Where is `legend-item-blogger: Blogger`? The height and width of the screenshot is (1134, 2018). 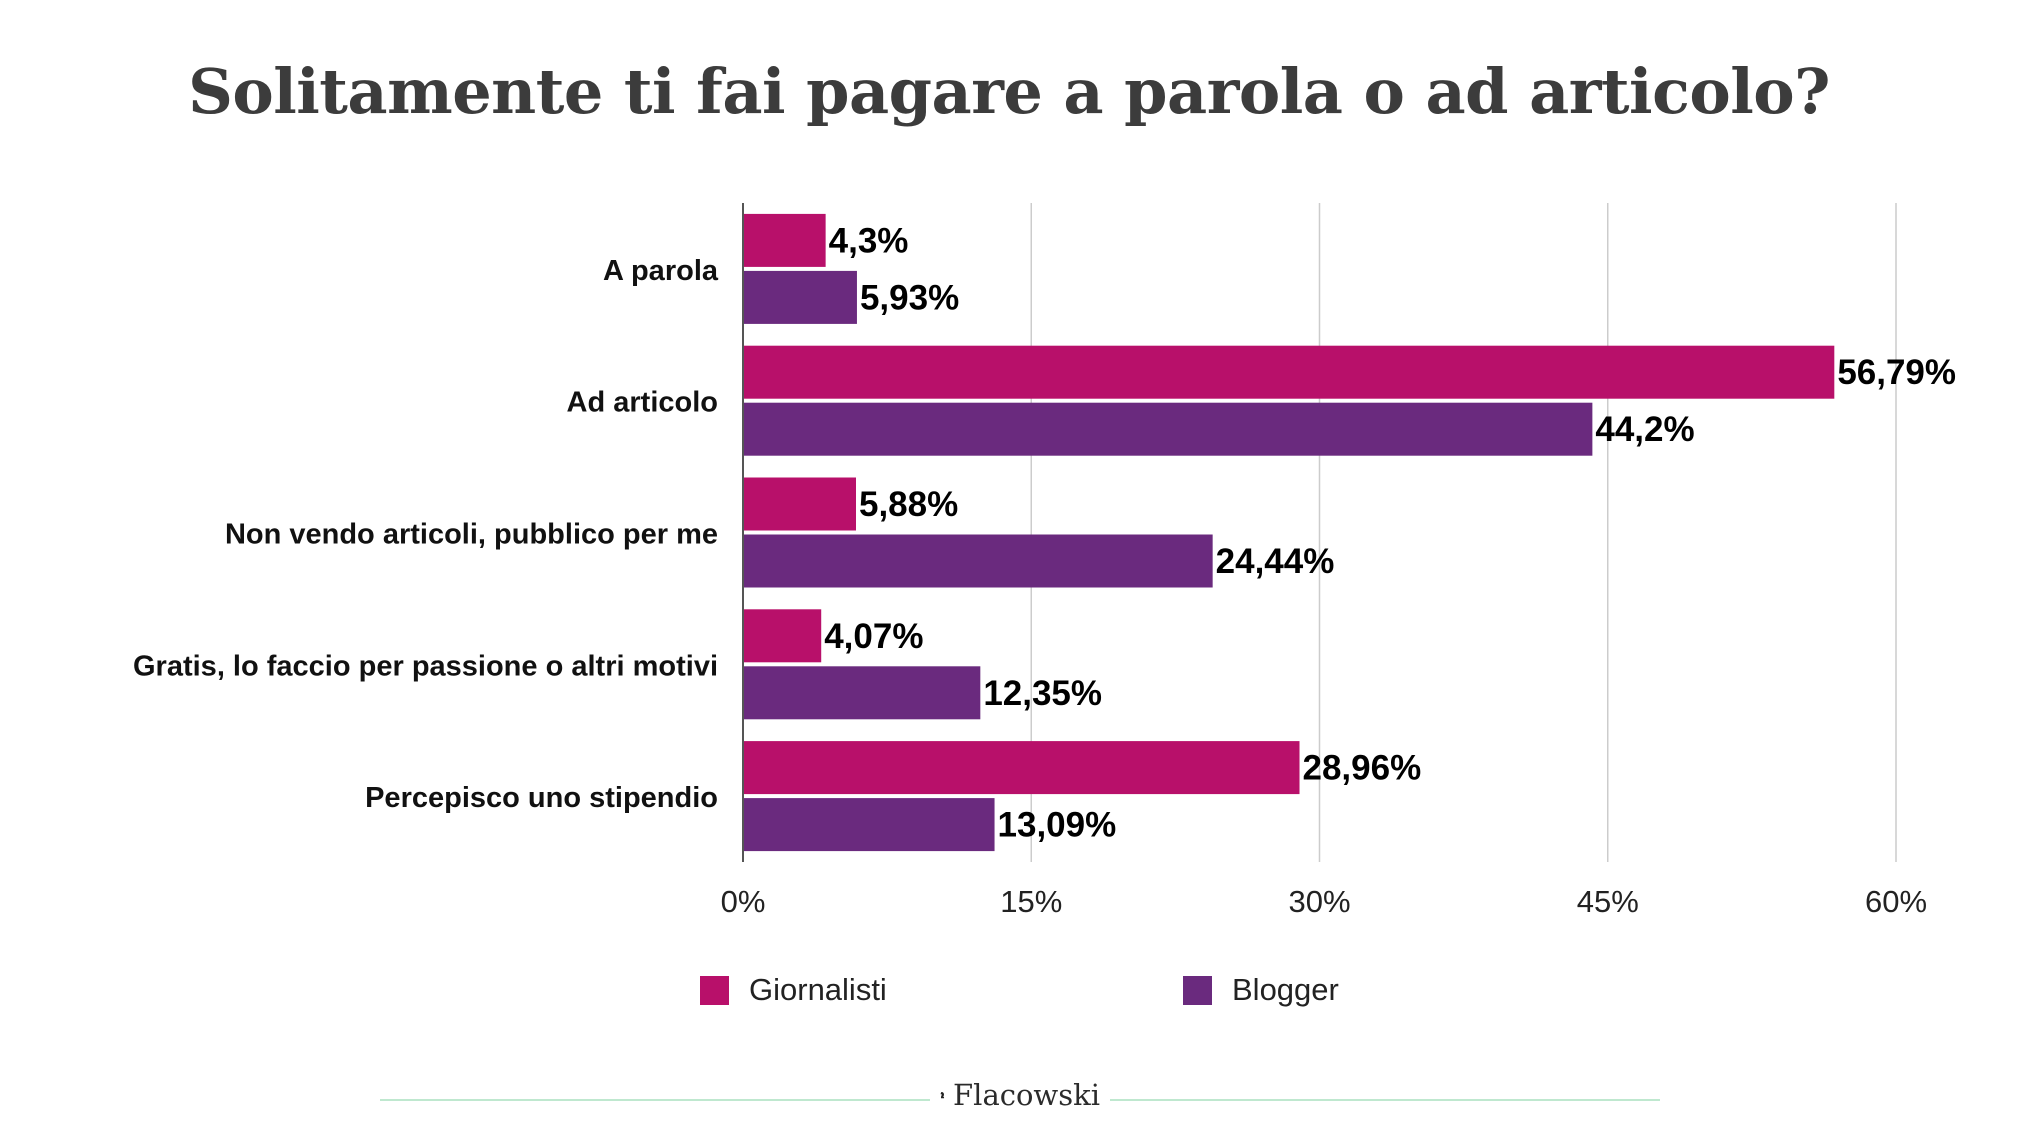
legend-item-blogger: Blogger is located at coordinates (1261, 990).